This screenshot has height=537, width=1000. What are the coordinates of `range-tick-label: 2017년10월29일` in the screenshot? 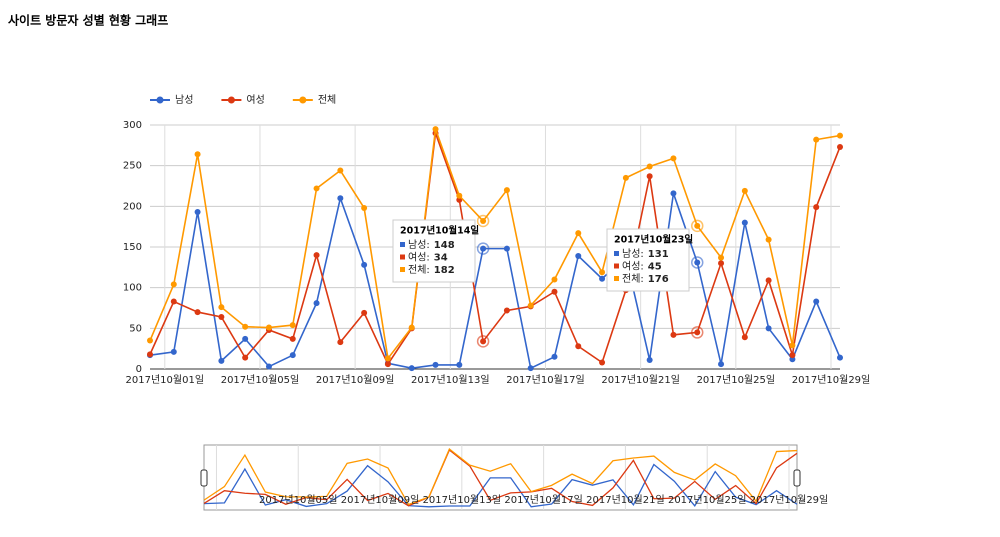 It's located at (789, 500).